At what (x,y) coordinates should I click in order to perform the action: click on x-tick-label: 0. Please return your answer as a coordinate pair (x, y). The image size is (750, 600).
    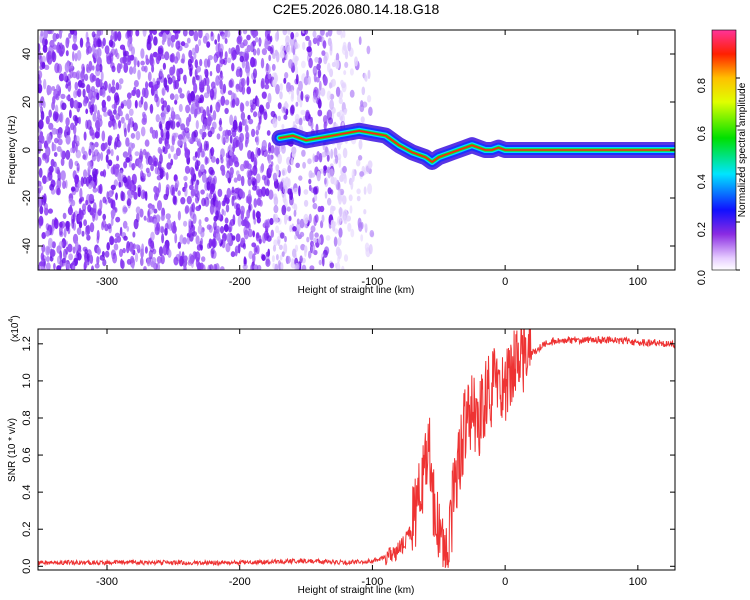
    Looking at the image, I should click on (505, 282).